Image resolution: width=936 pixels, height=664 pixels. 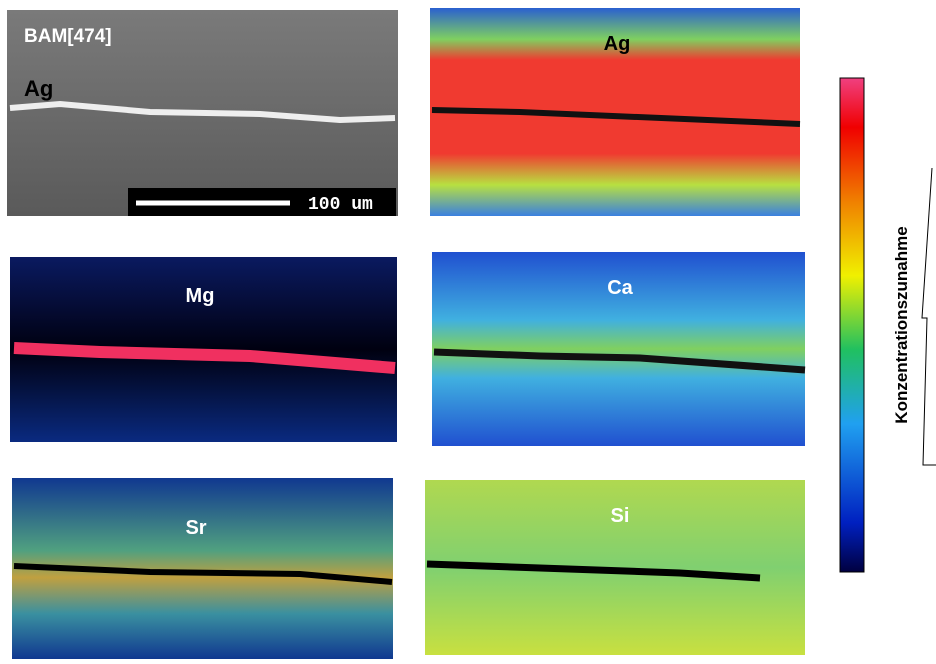 I want to click on map-ag: Ag, so click(x=615, y=112).